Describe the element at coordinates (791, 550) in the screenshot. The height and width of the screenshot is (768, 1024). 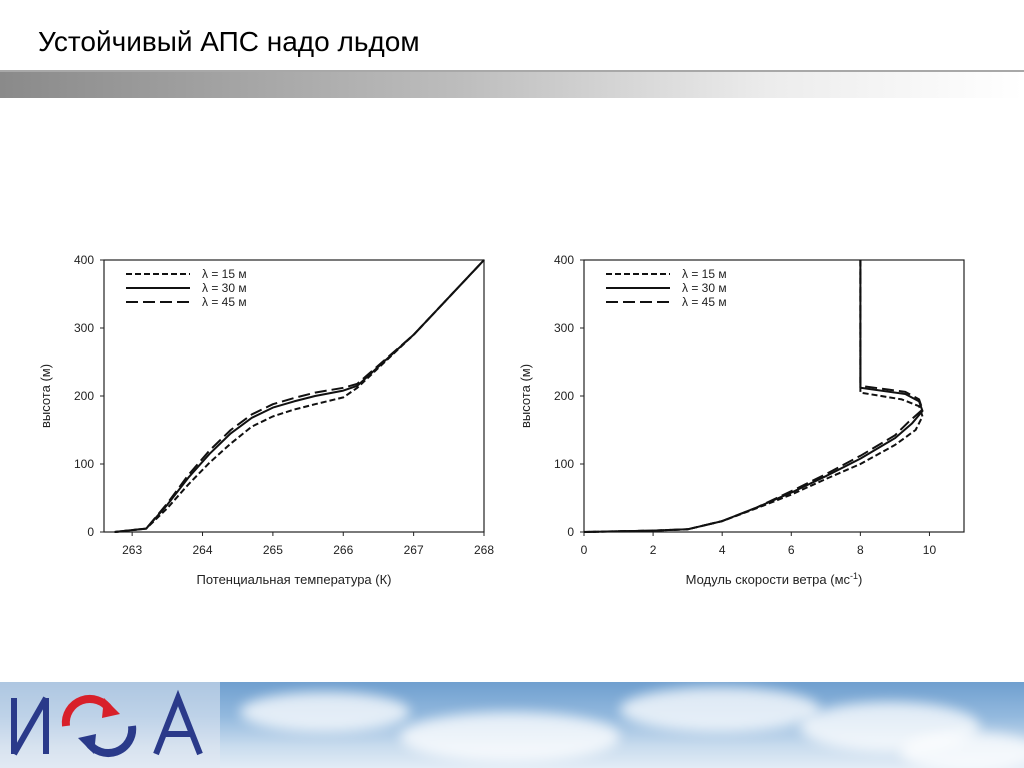
I see `x-tick-label: 6` at that location.